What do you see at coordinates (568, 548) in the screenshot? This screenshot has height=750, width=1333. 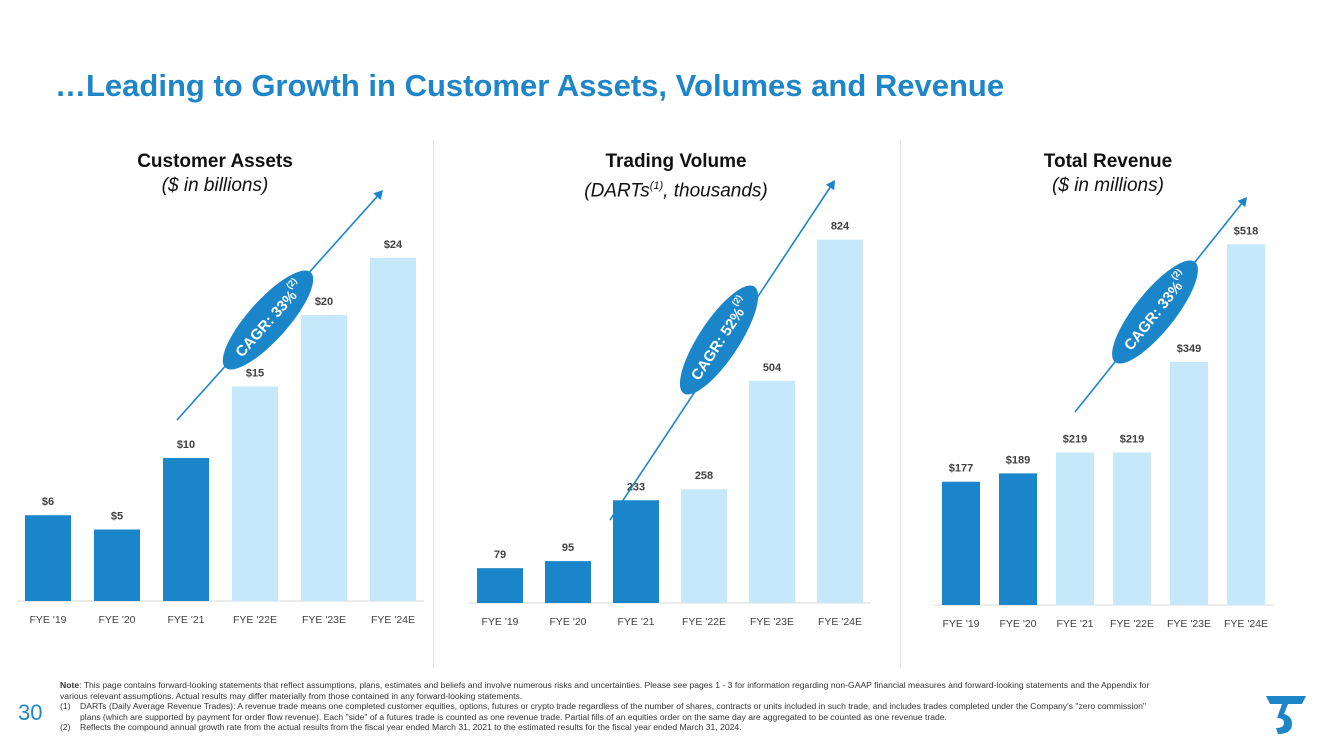 I see `data-label: 95` at bounding box center [568, 548].